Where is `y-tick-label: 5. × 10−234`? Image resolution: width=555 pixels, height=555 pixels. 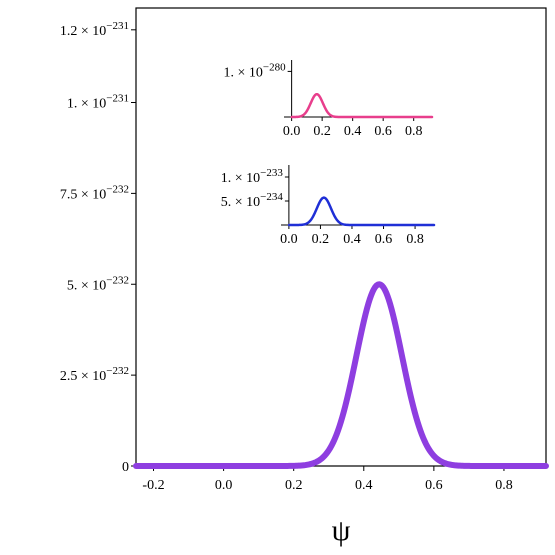 y-tick-label: 5. × 10−234 is located at coordinates (252, 200).